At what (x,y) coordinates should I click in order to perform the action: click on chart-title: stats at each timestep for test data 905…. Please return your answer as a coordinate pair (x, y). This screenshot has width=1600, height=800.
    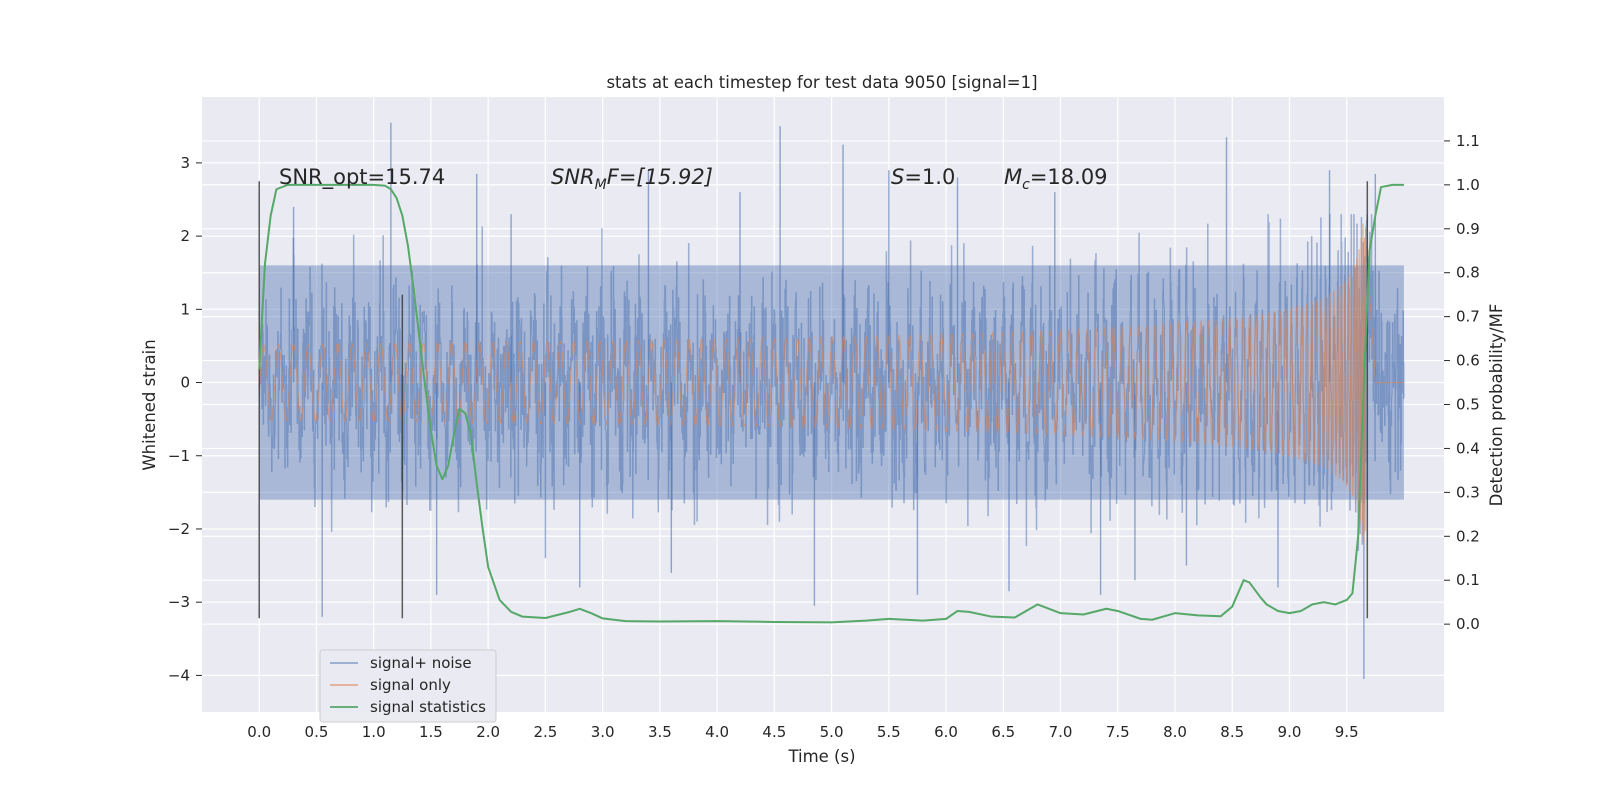
    Looking at the image, I should click on (821, 82).